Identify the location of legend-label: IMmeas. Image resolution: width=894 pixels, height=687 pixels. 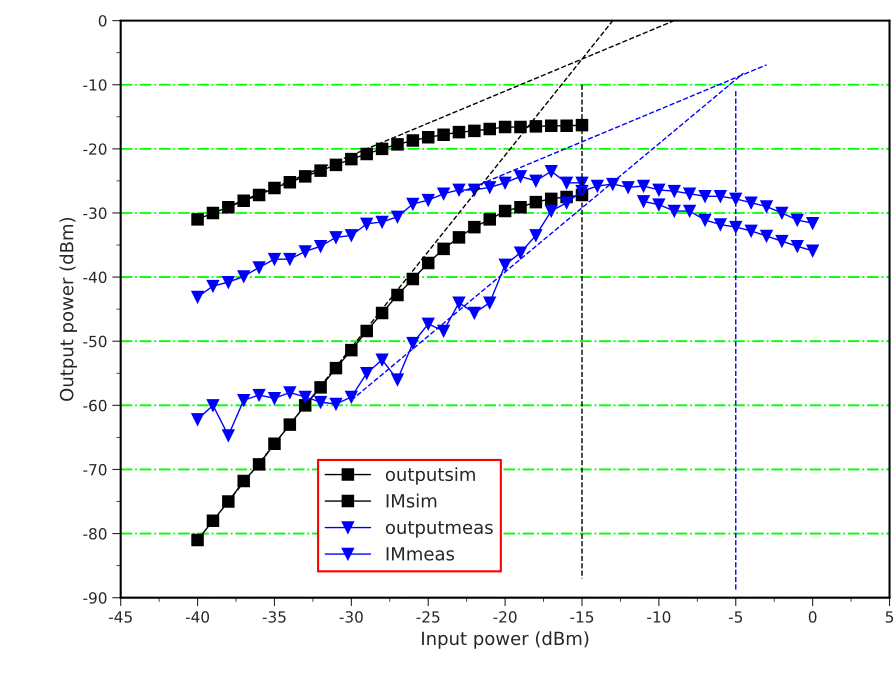
(420, 554).